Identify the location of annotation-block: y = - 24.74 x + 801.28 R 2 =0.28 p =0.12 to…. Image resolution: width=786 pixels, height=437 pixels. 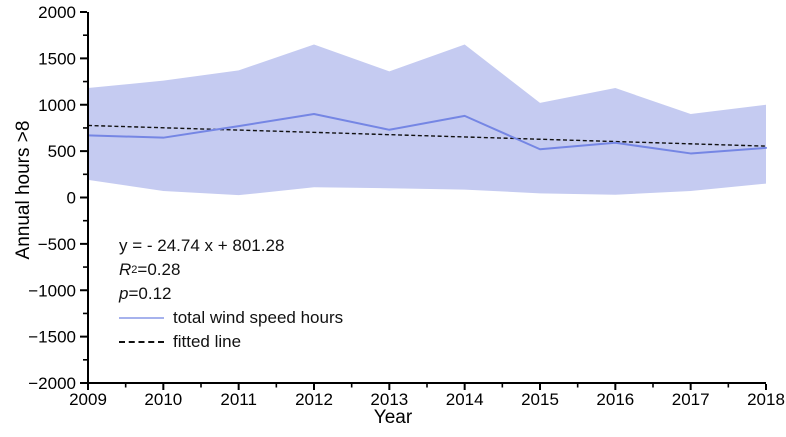
(231, 294).